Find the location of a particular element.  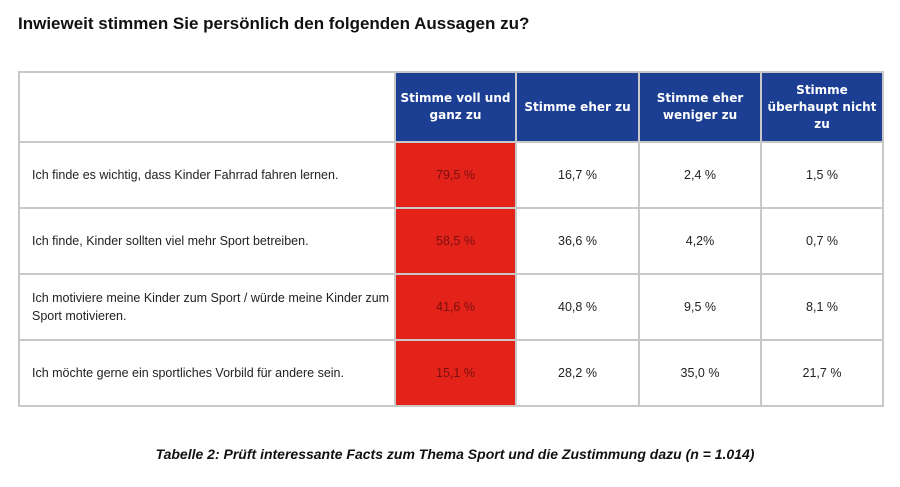

value-cell: 58,5 % is located at coordinates (455, 241).